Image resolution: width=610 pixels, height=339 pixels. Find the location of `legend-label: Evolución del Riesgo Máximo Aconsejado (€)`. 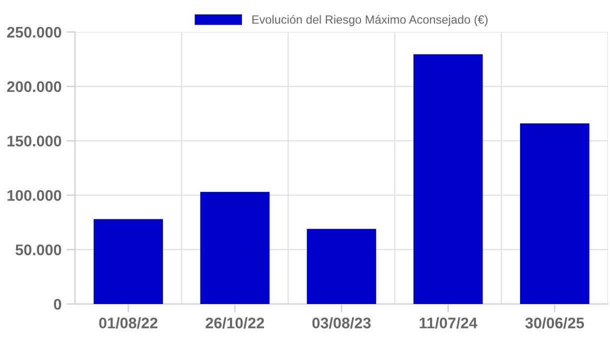

legend-label: Evolución del Riesgo Máximo Aconsejado (€) is located at coordinates (370, 20).